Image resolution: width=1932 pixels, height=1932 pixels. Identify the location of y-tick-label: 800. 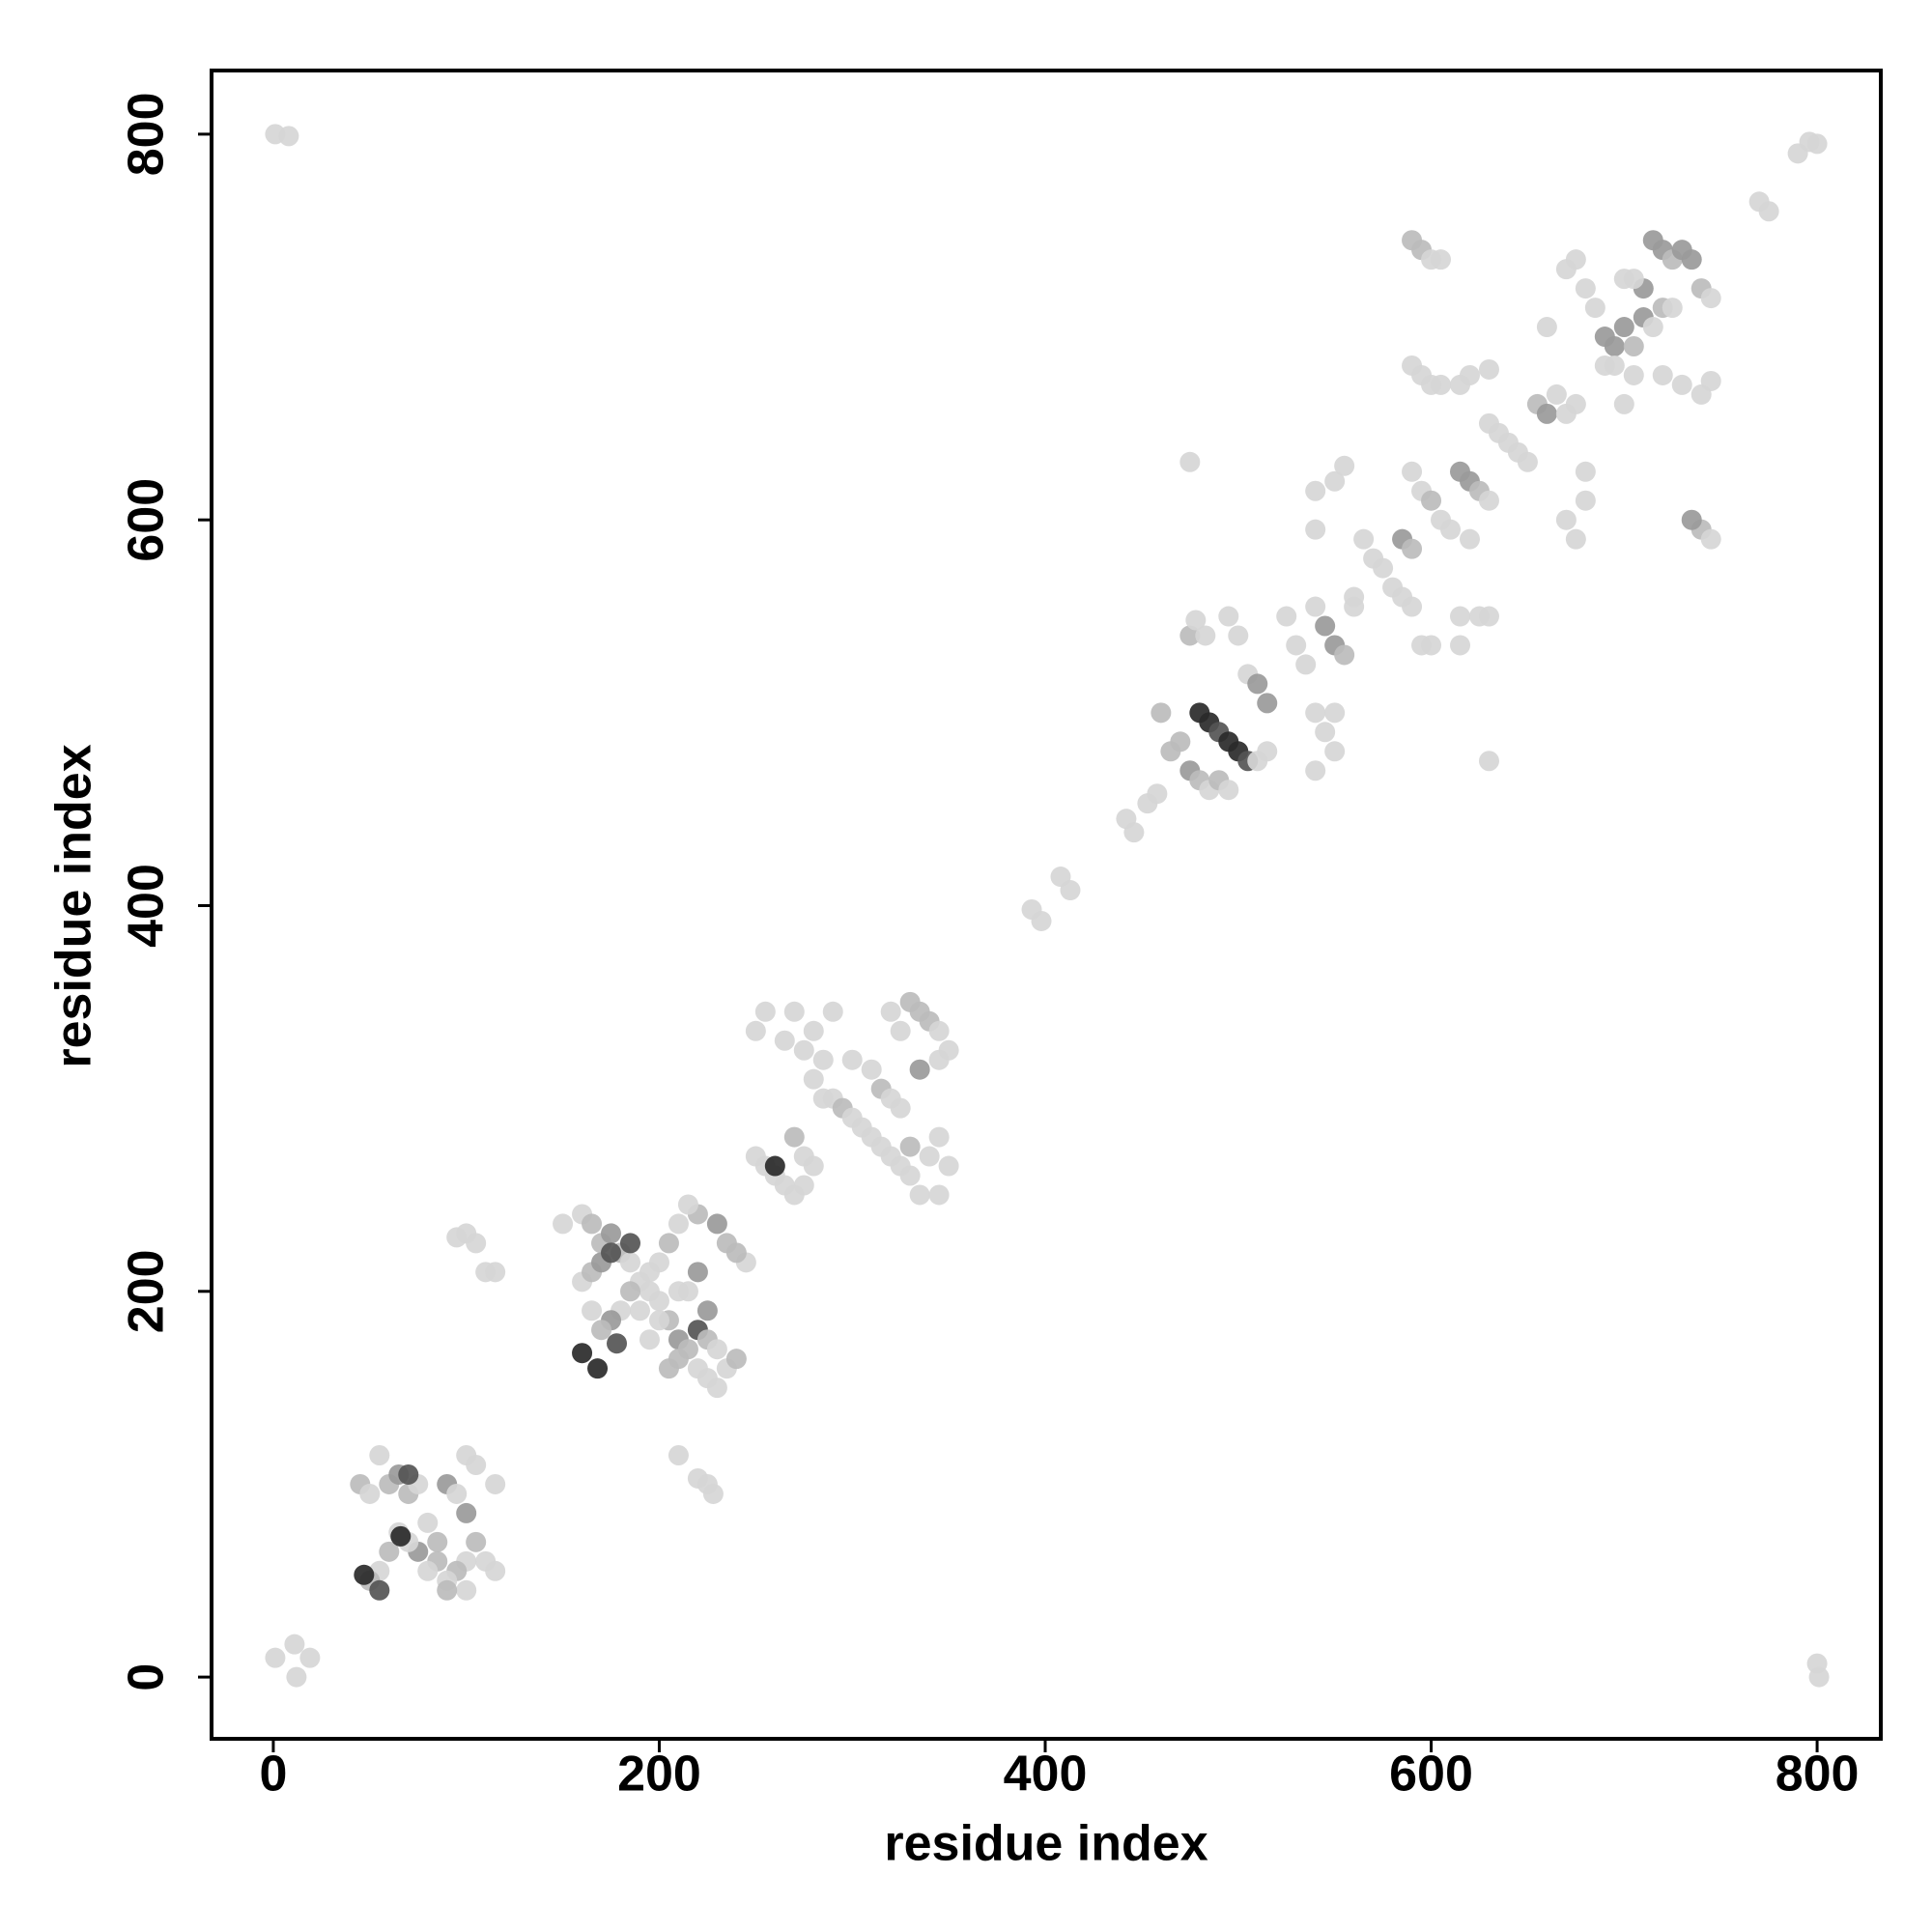
(147, 135).